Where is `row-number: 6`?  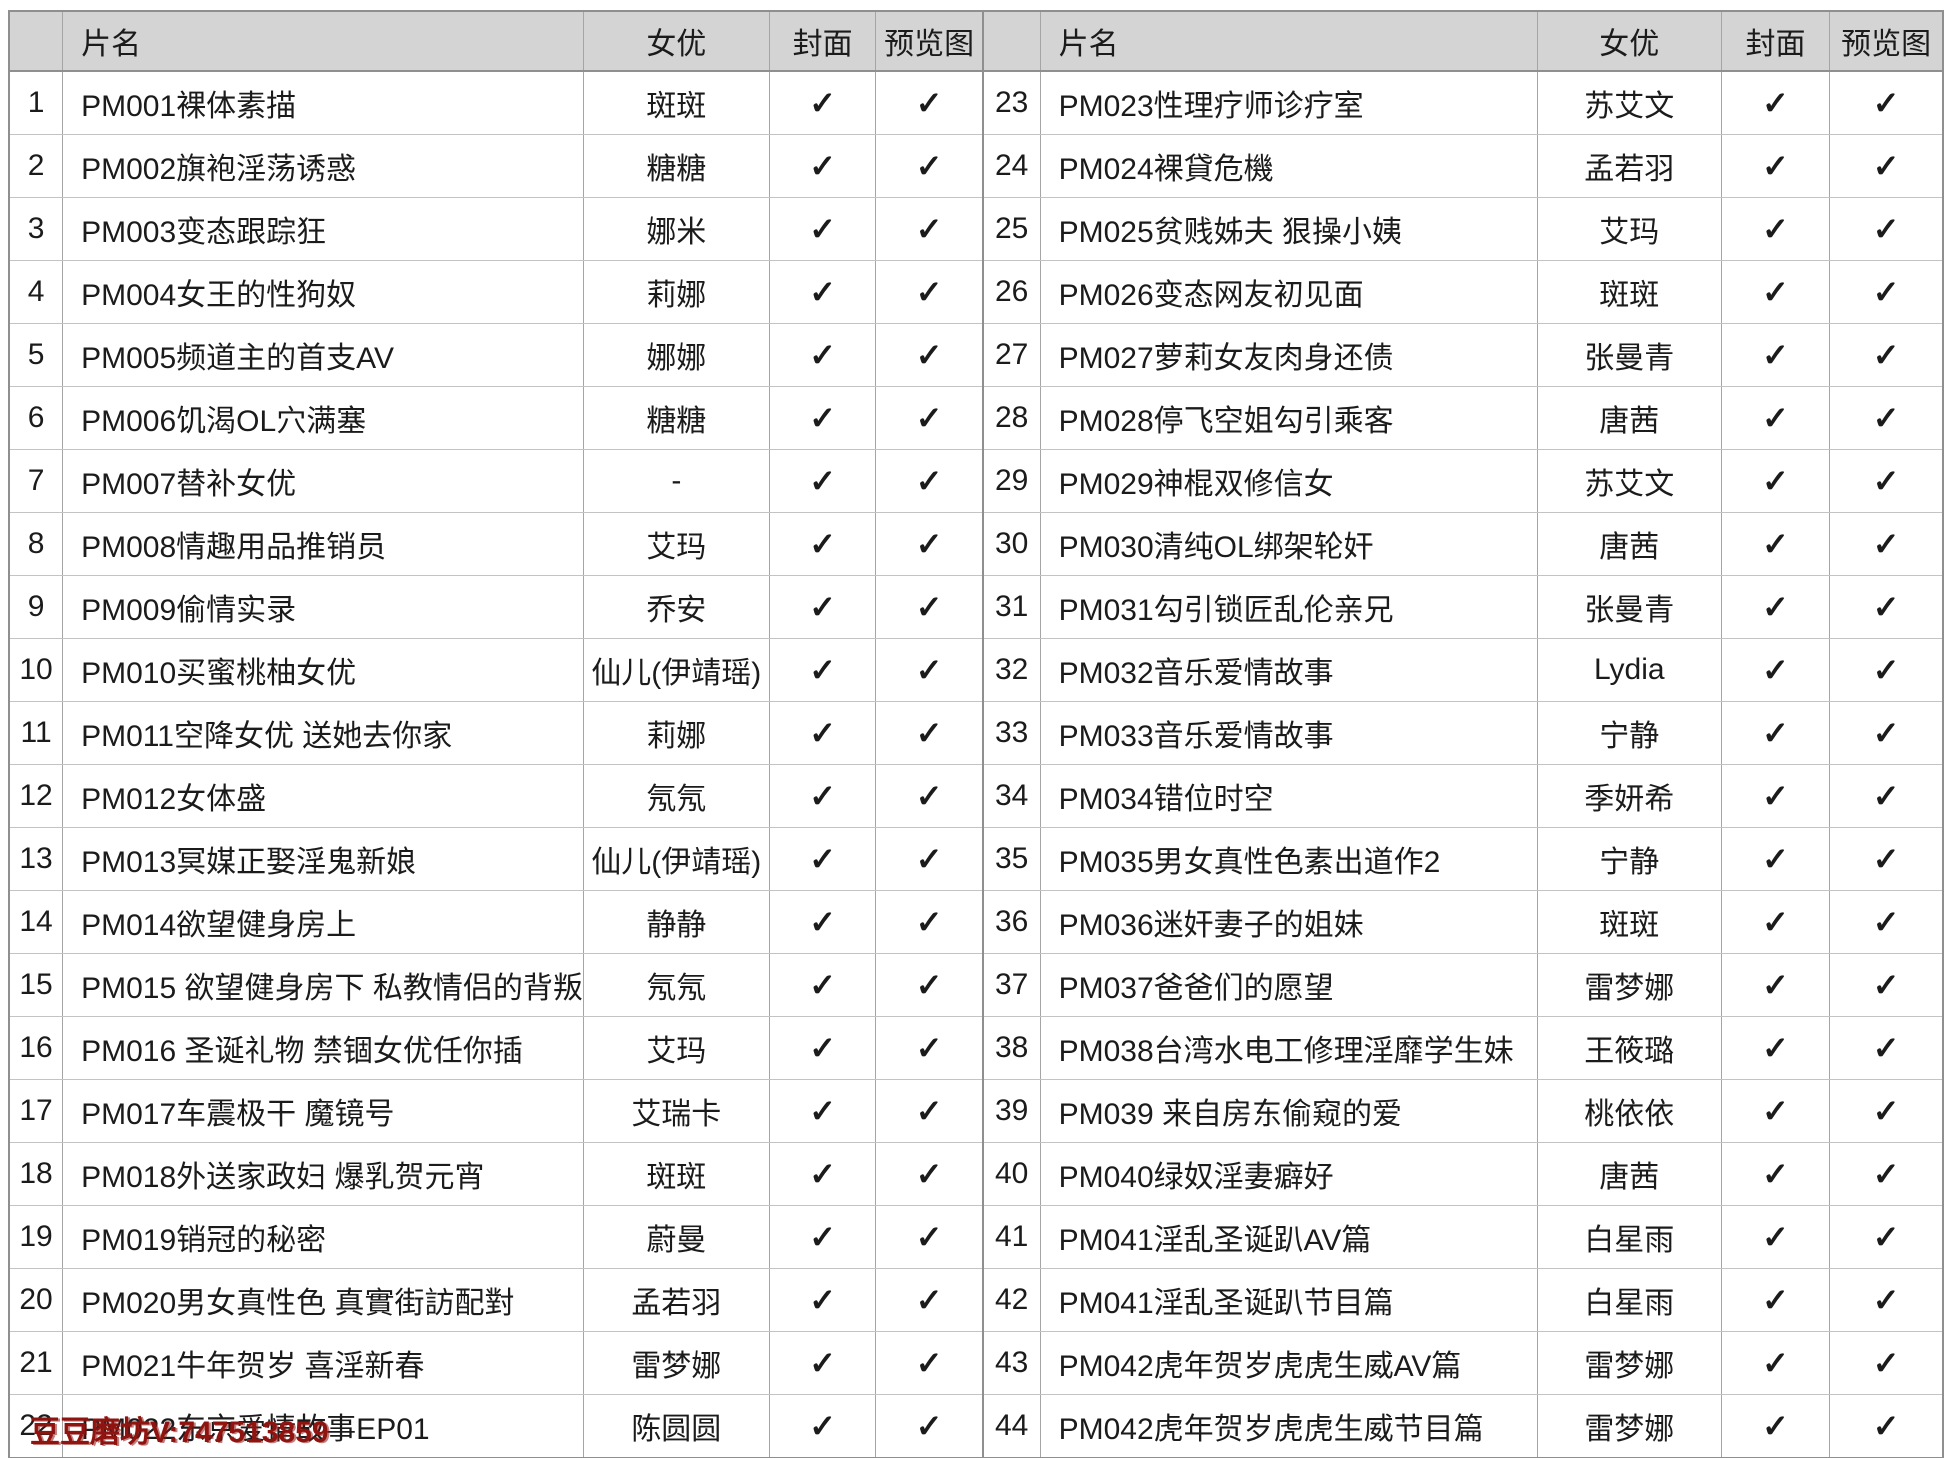 row-number: 6 is located at coordinates (36, 418).